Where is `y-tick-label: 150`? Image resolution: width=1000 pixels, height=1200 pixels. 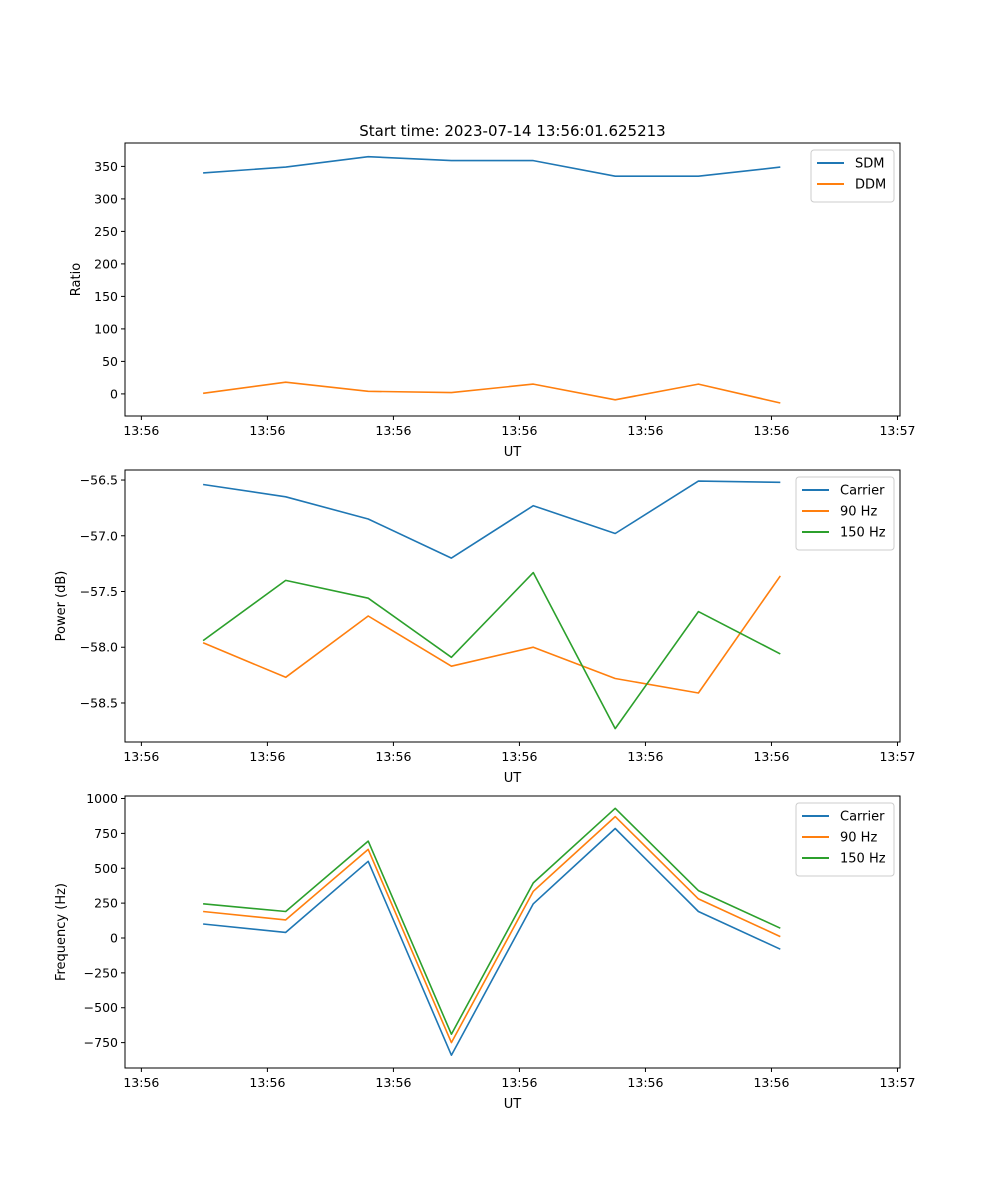
y-tick-label: 150 is located at coordinates (106, 296).